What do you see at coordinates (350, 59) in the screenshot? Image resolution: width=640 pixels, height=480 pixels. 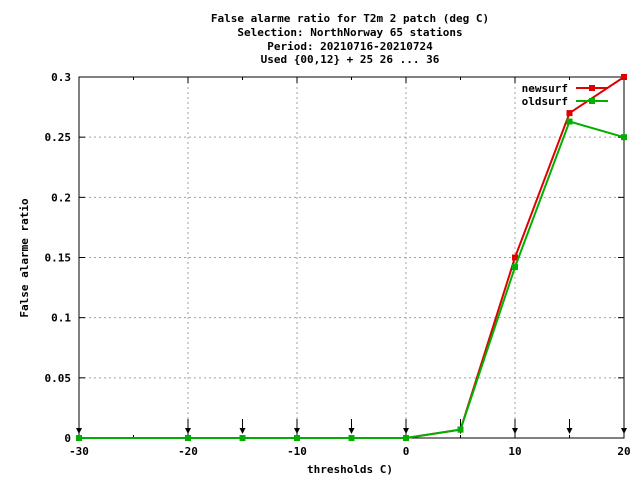 I see `title-line-4: Used {00,12} + 25 26 ... 36` at bounding box center [350, 59].